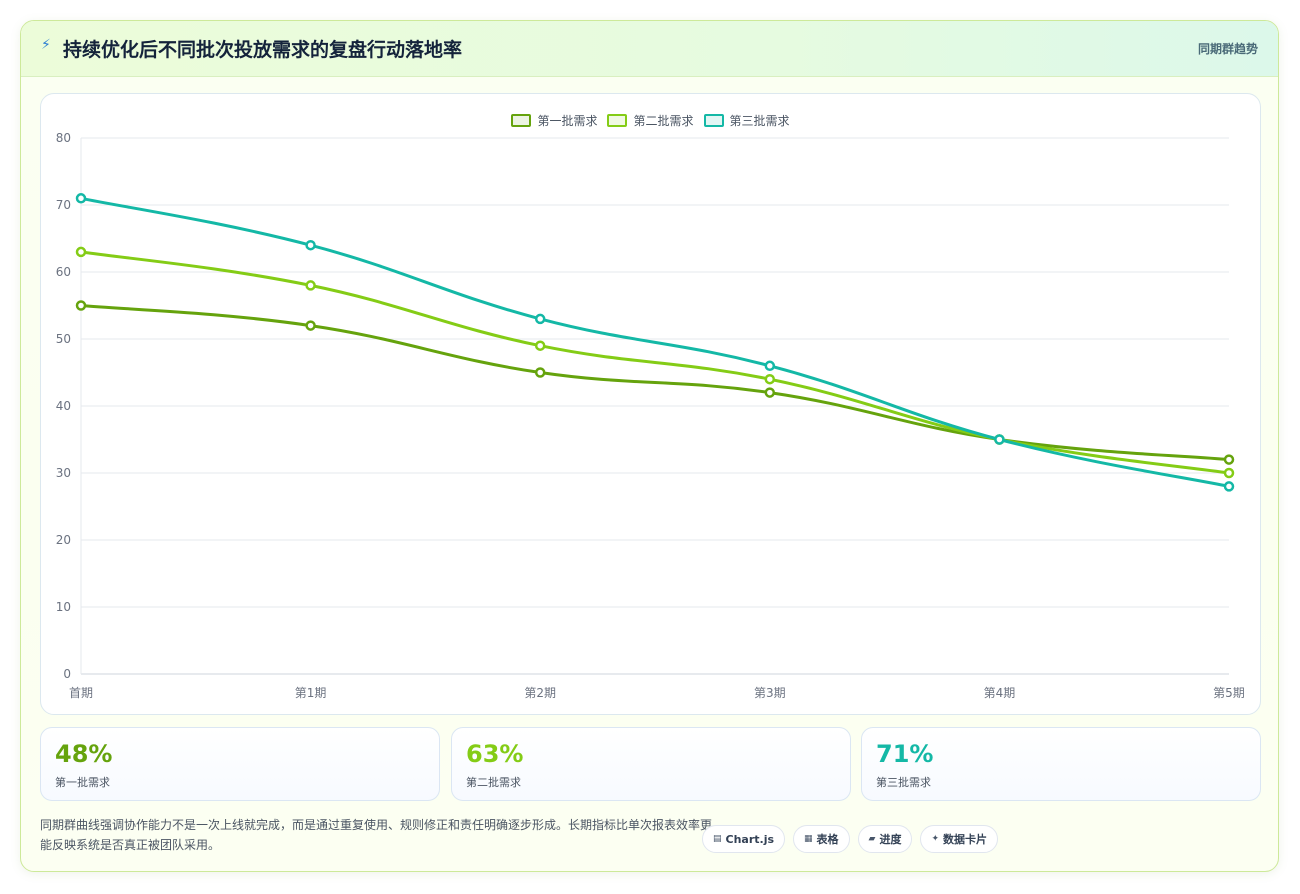 This screenshot has width=1300, height=894. Describe the element at coordinates (82, 782) in the screenshot. I see `stat-label-1: 第一批需求` at that location.